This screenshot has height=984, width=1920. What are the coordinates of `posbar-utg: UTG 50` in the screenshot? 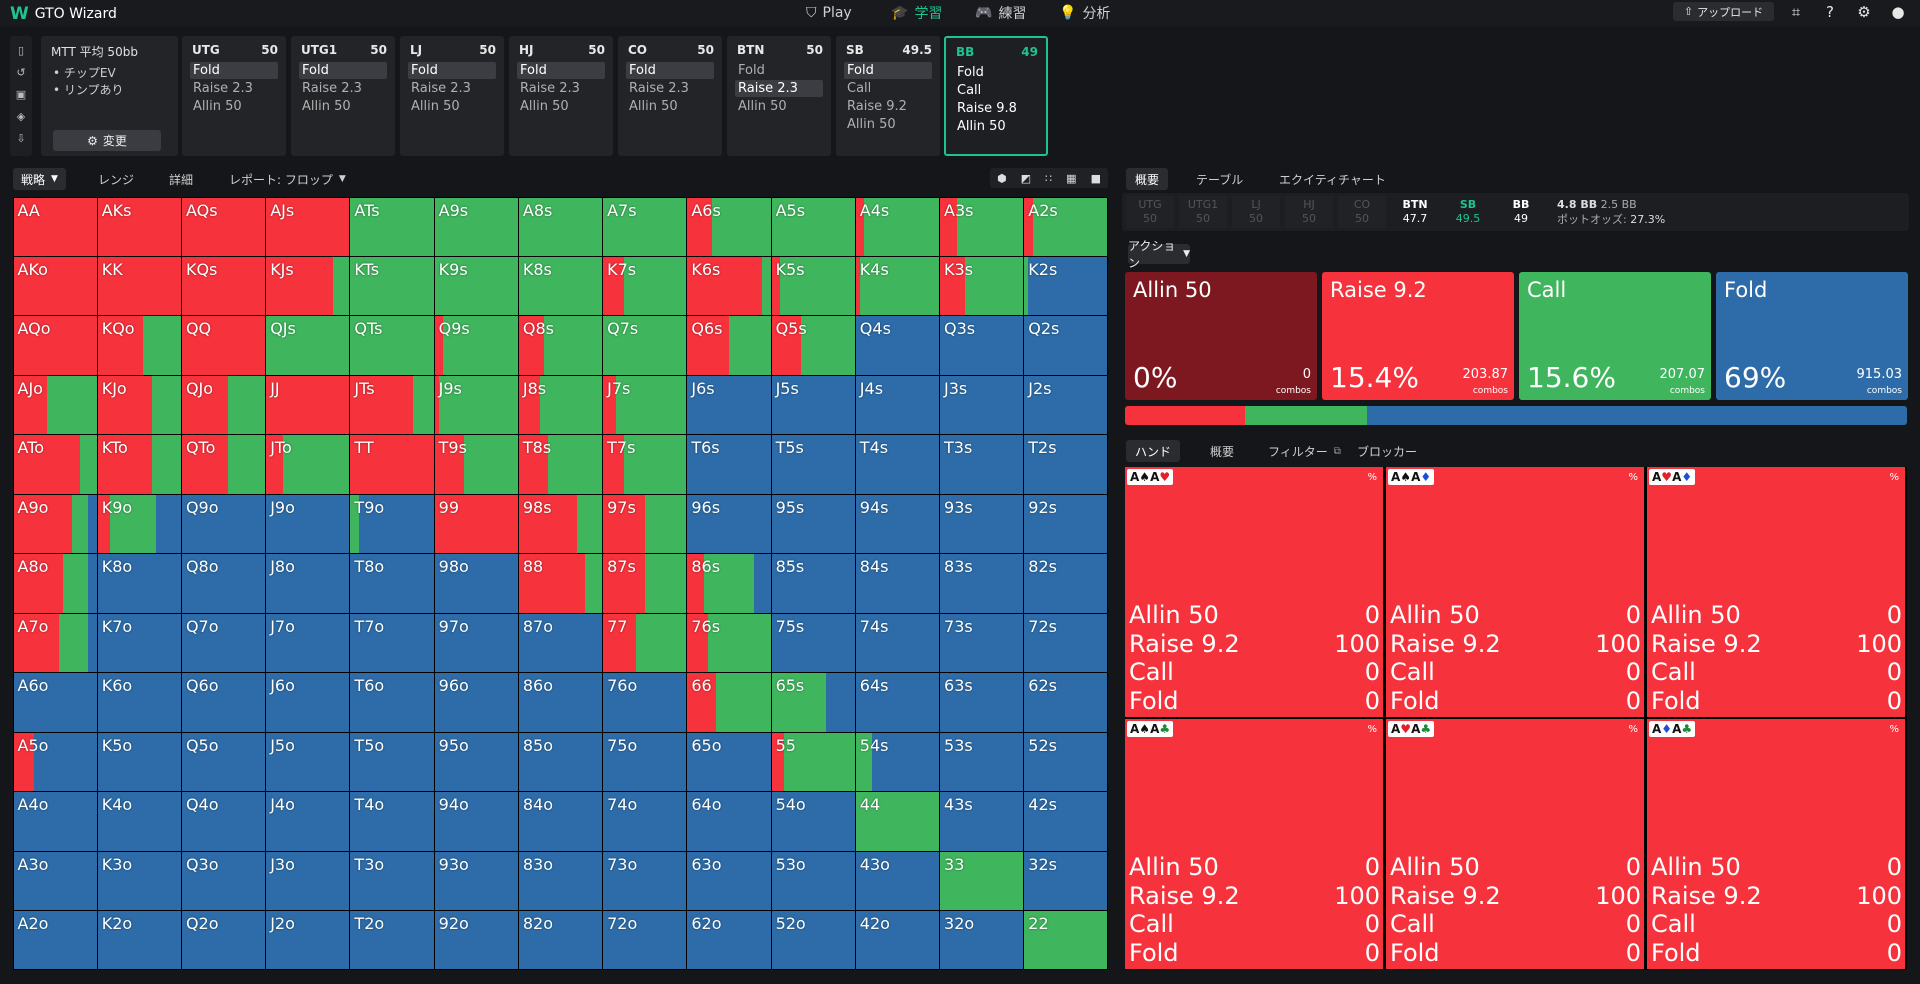 It's located at (1150, 212).